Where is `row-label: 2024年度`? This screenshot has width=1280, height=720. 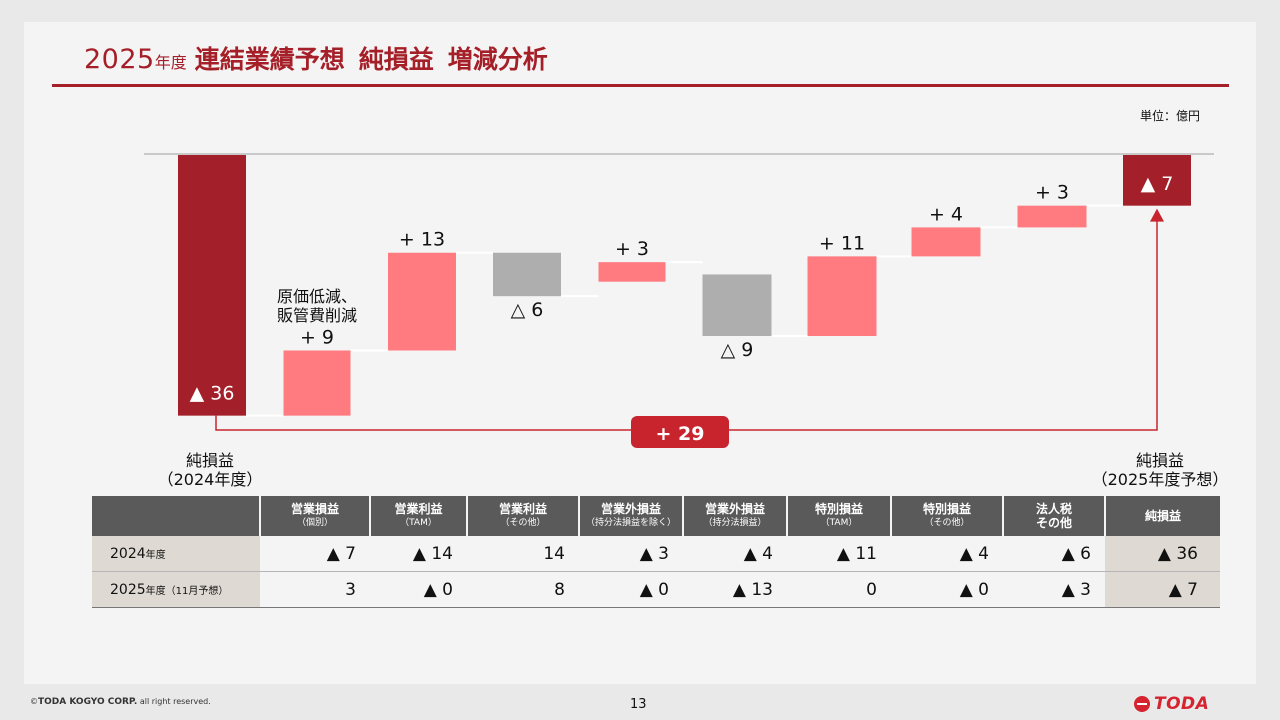 row-label: 2024年度 is located at coordinates (176, 554).